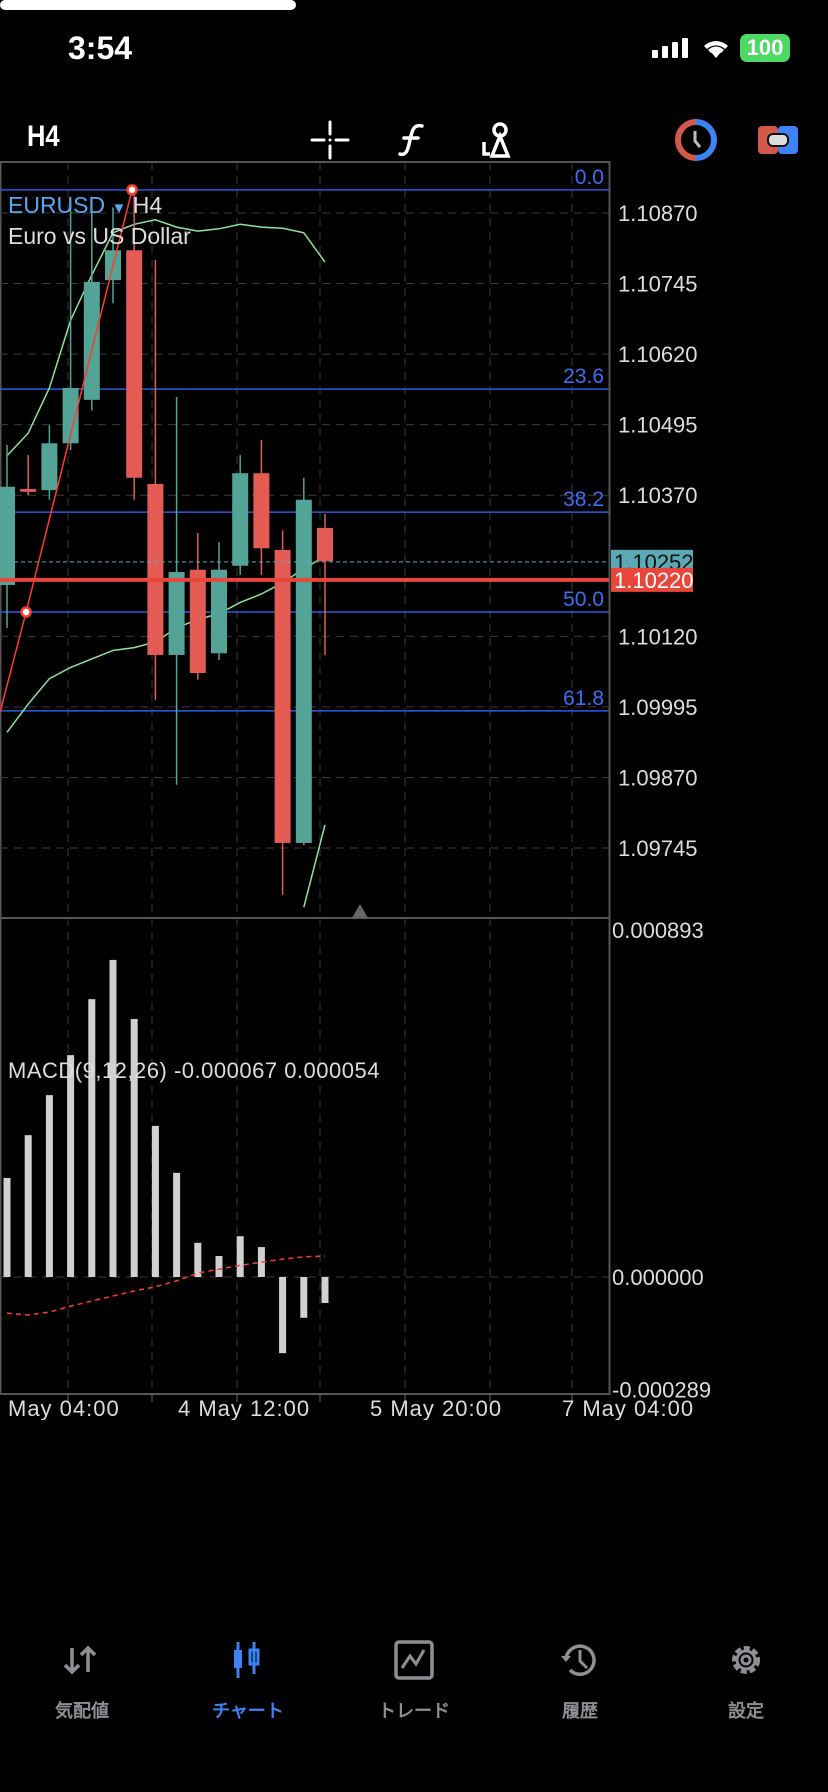 The image size is (828, 1792). Describe the element at coordinates (670, 48) in the screenshot. I see `signal-icon` at that location.